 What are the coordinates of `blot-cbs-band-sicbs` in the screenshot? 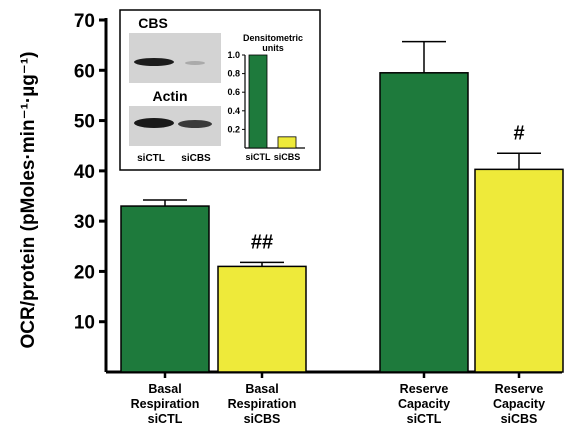 It's located at (195, 63).